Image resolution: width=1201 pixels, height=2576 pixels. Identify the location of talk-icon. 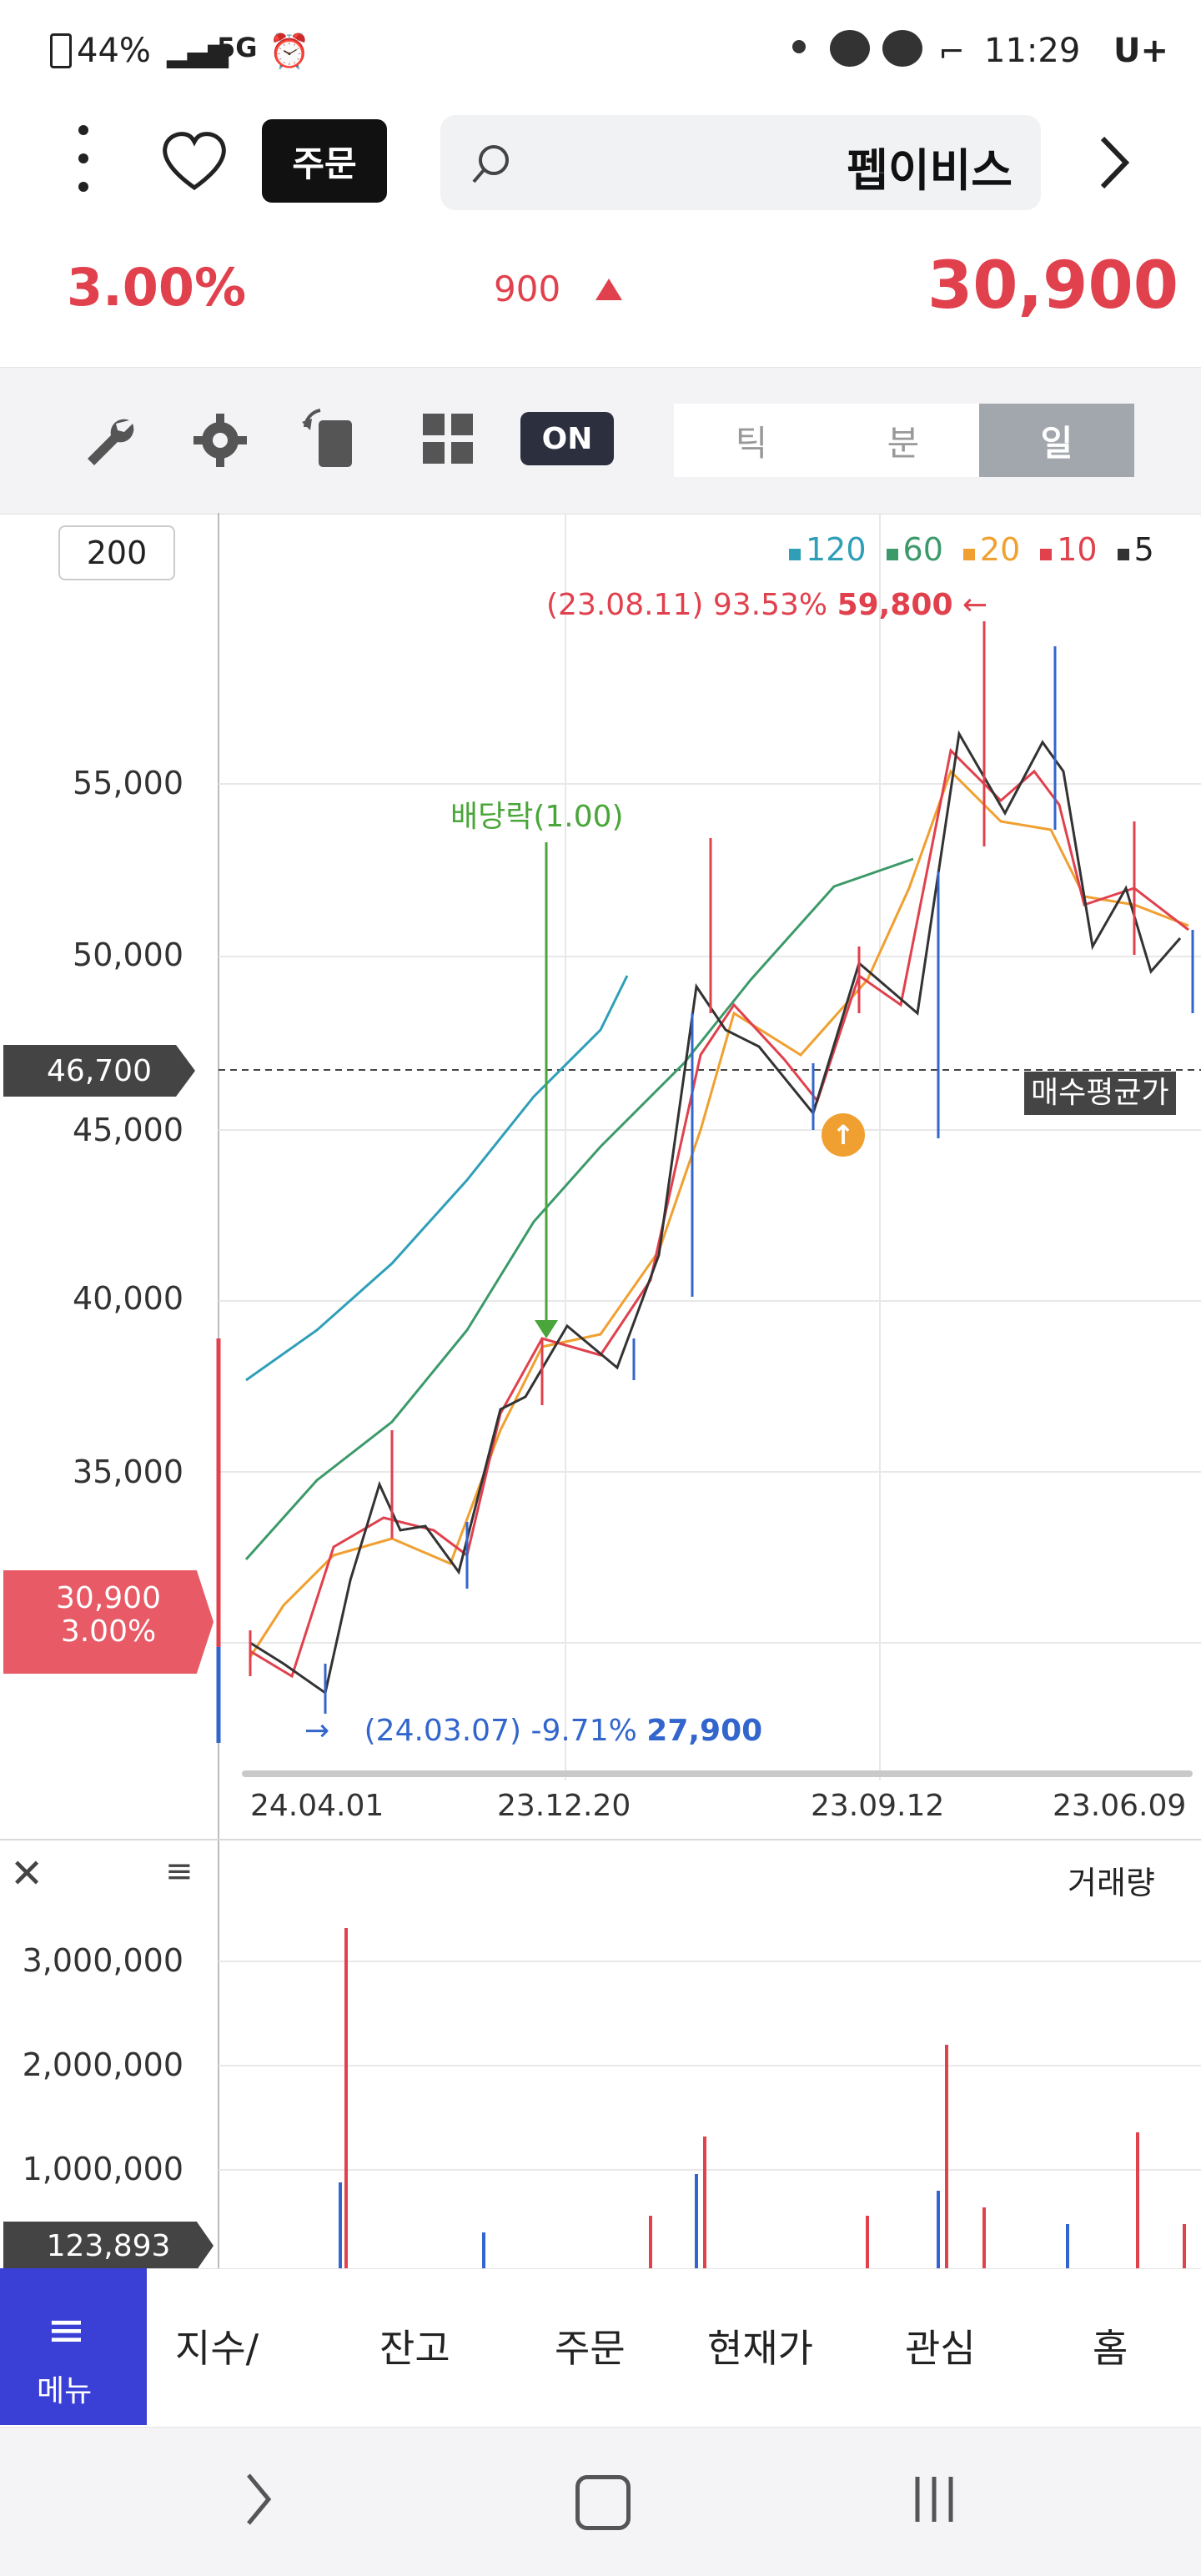
(902, 48).